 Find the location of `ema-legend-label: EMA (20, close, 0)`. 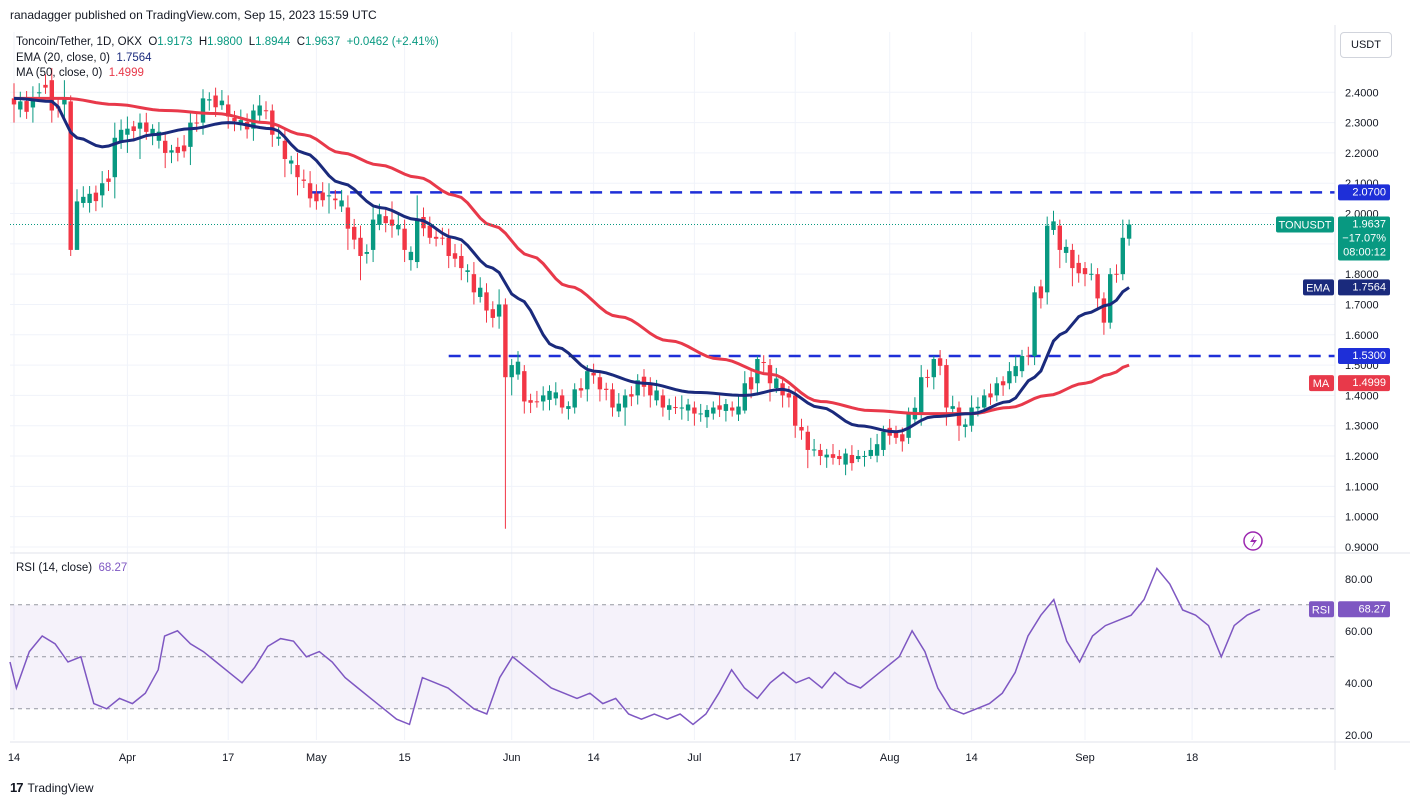

ema-legend-label: EMA (20, close, 0) is located at coordinates (63, 57).